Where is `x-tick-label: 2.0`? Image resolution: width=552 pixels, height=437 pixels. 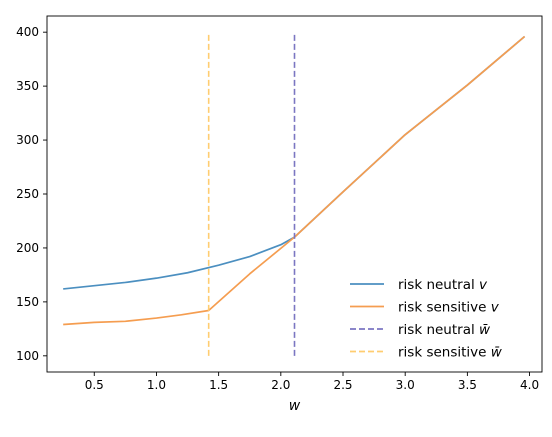 x-tick-label: 2.0 is located at coordinates (280, 385).